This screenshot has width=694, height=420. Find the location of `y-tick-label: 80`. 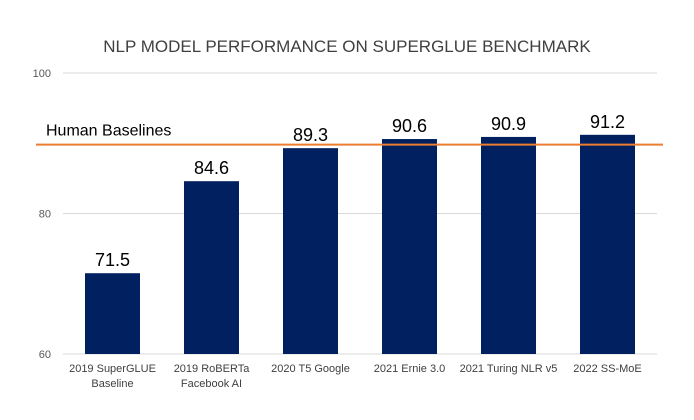

y-tick-label: 80 is located at coordinates (45, 215).